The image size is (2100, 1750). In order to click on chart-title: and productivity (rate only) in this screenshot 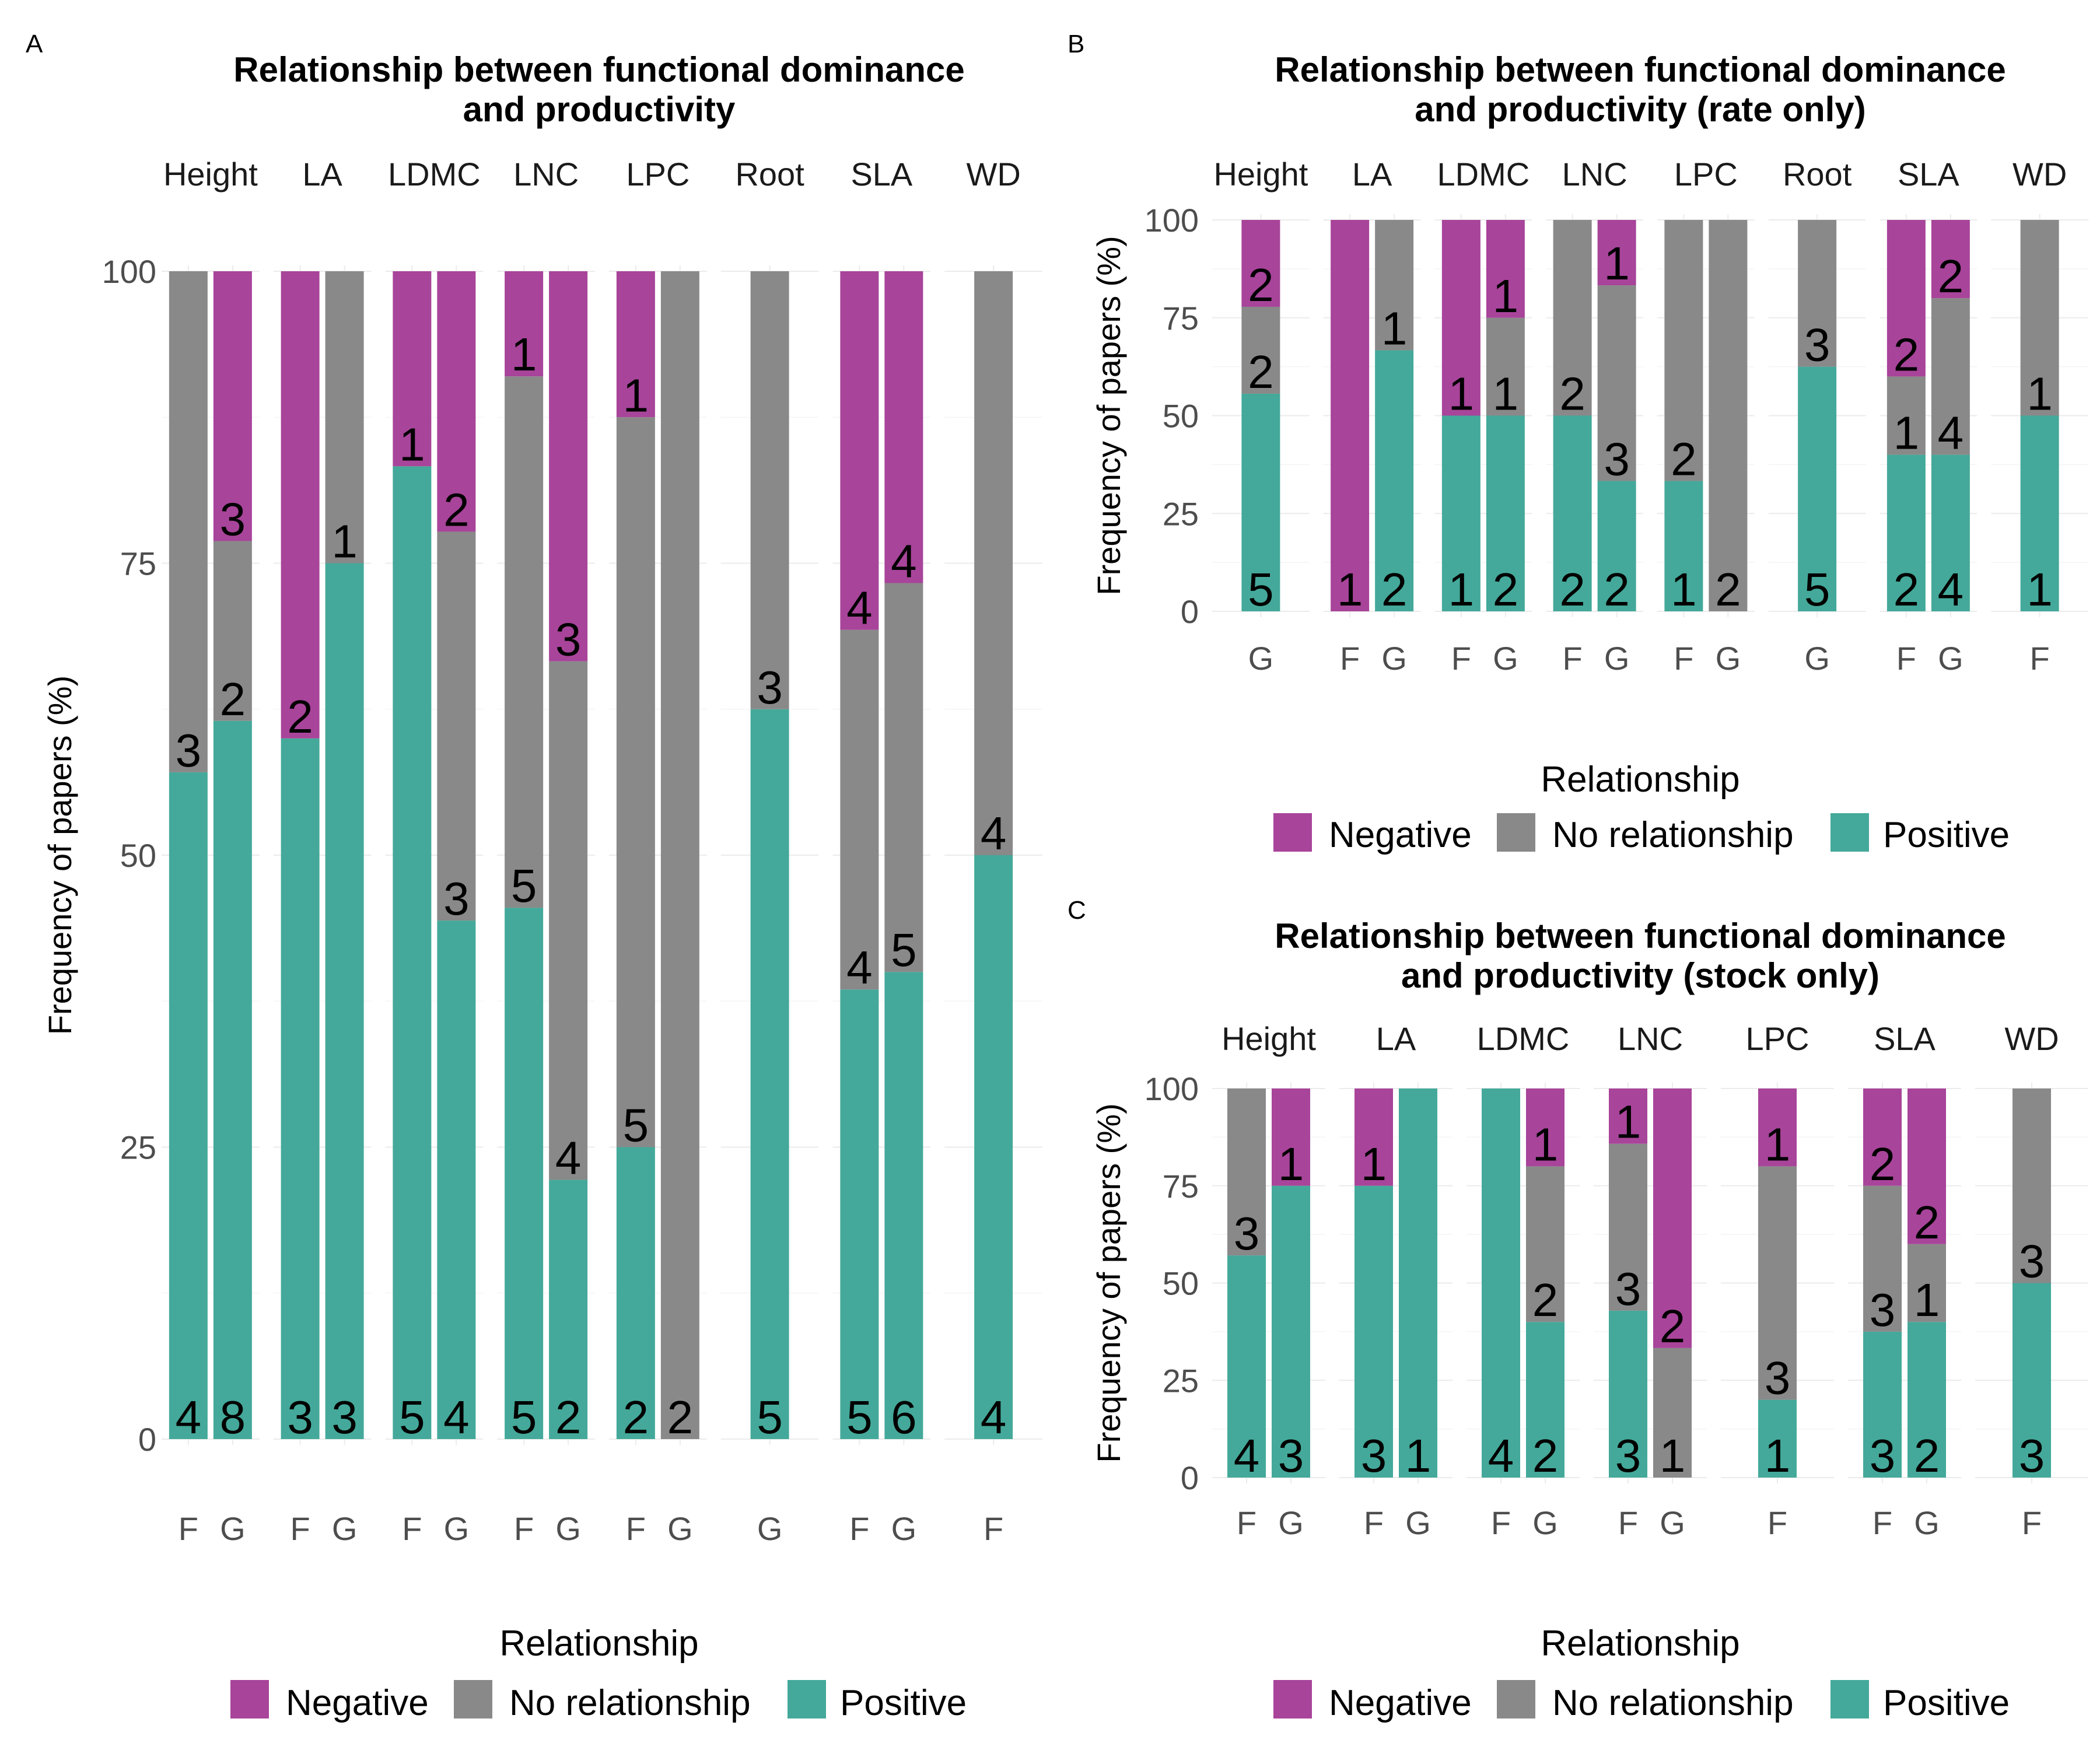, I will do `click(1640, 109)`.